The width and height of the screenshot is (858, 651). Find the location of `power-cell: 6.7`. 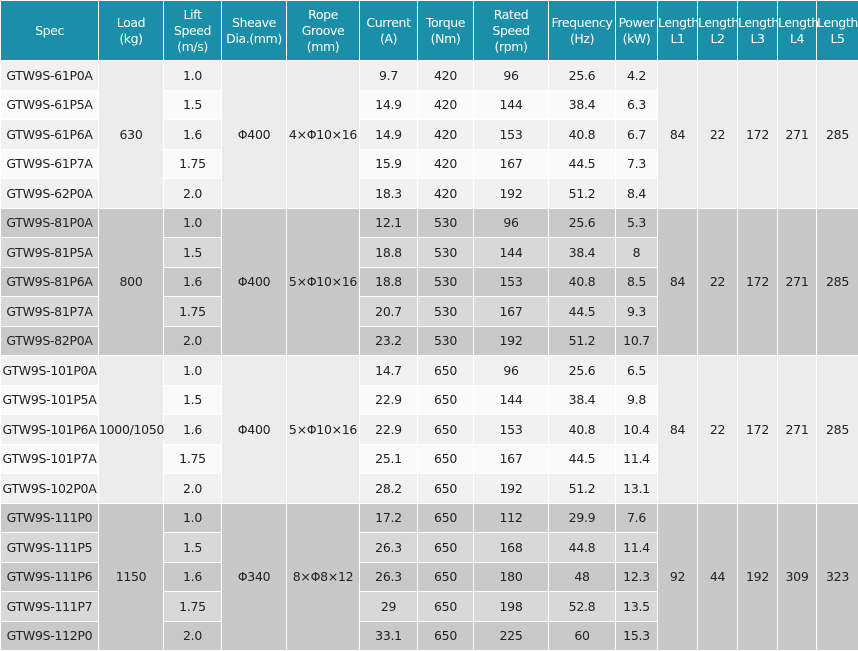

power-cell: 6.7 is located at coordinates (636, 134).